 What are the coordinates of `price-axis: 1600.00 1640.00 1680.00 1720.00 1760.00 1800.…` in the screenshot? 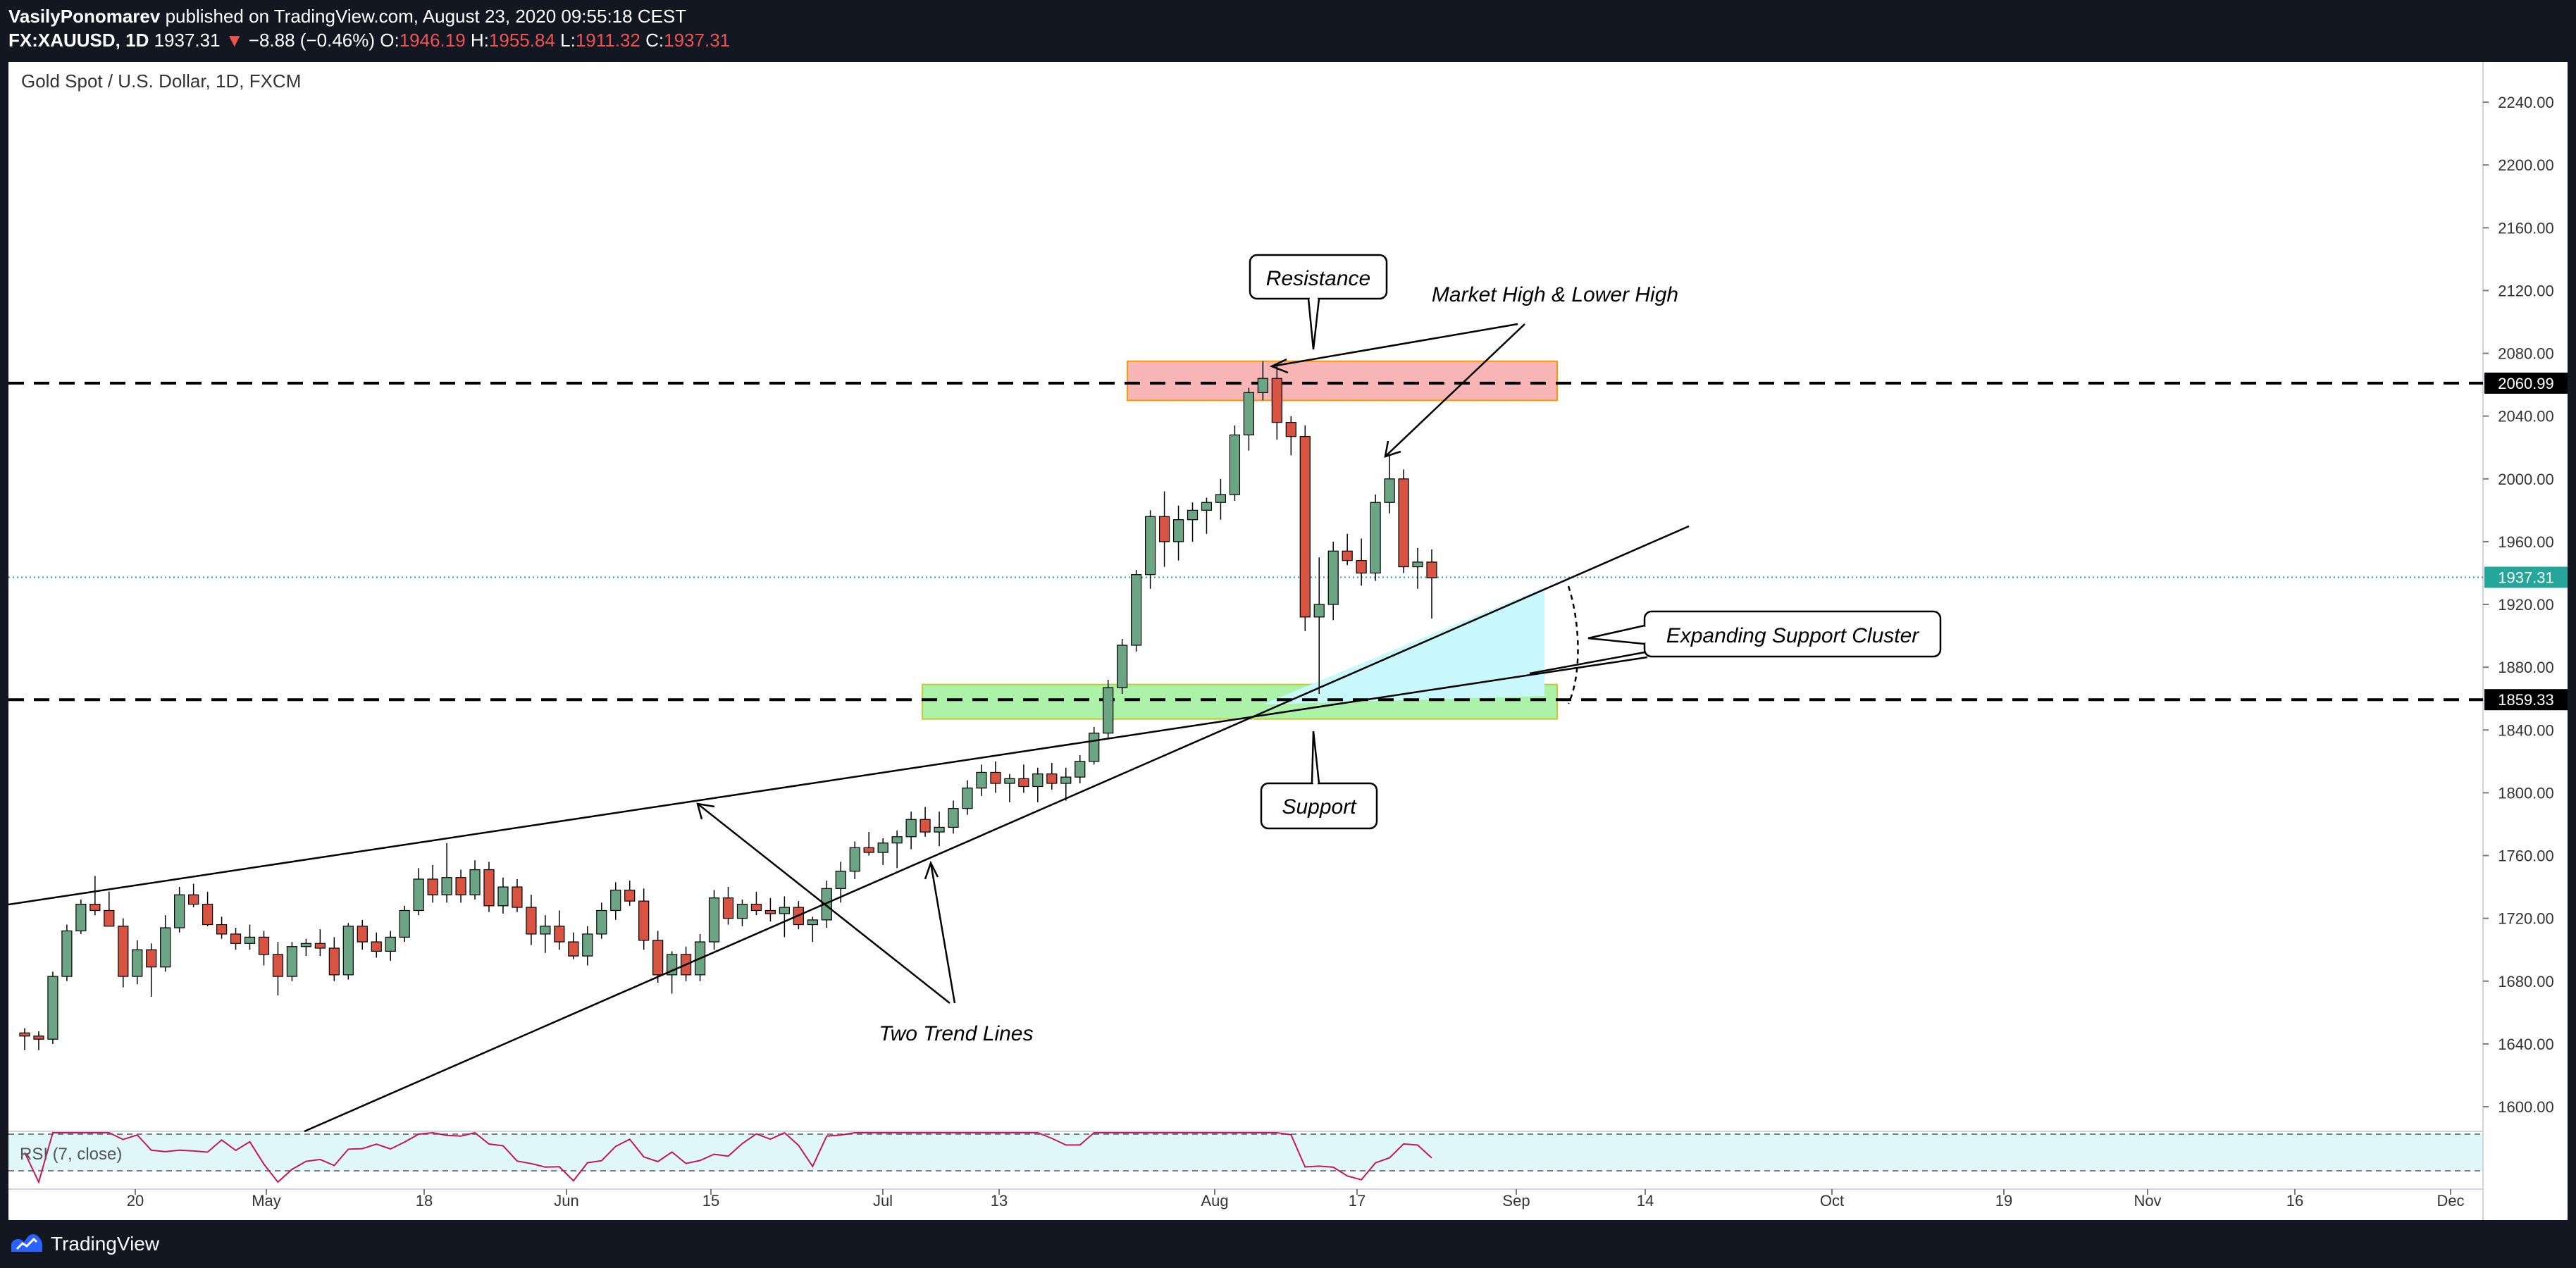 It's located at (2518, 641).